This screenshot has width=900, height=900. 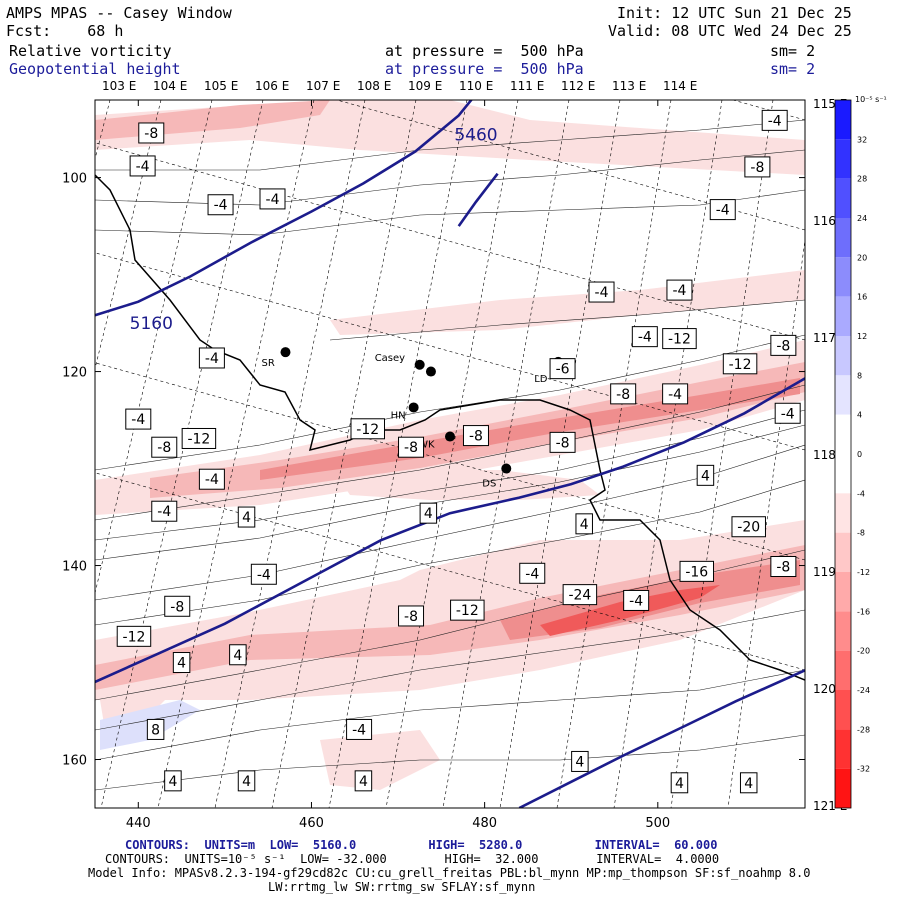 What do you see at coordinates (246, 517) in the screenshot?
I see `vorticity-label-28: 4` at bounding box center [246, 517].